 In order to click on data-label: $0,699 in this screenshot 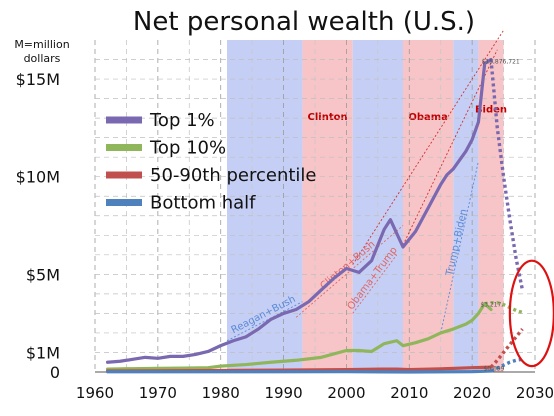, I will do `click(493, 368)`.